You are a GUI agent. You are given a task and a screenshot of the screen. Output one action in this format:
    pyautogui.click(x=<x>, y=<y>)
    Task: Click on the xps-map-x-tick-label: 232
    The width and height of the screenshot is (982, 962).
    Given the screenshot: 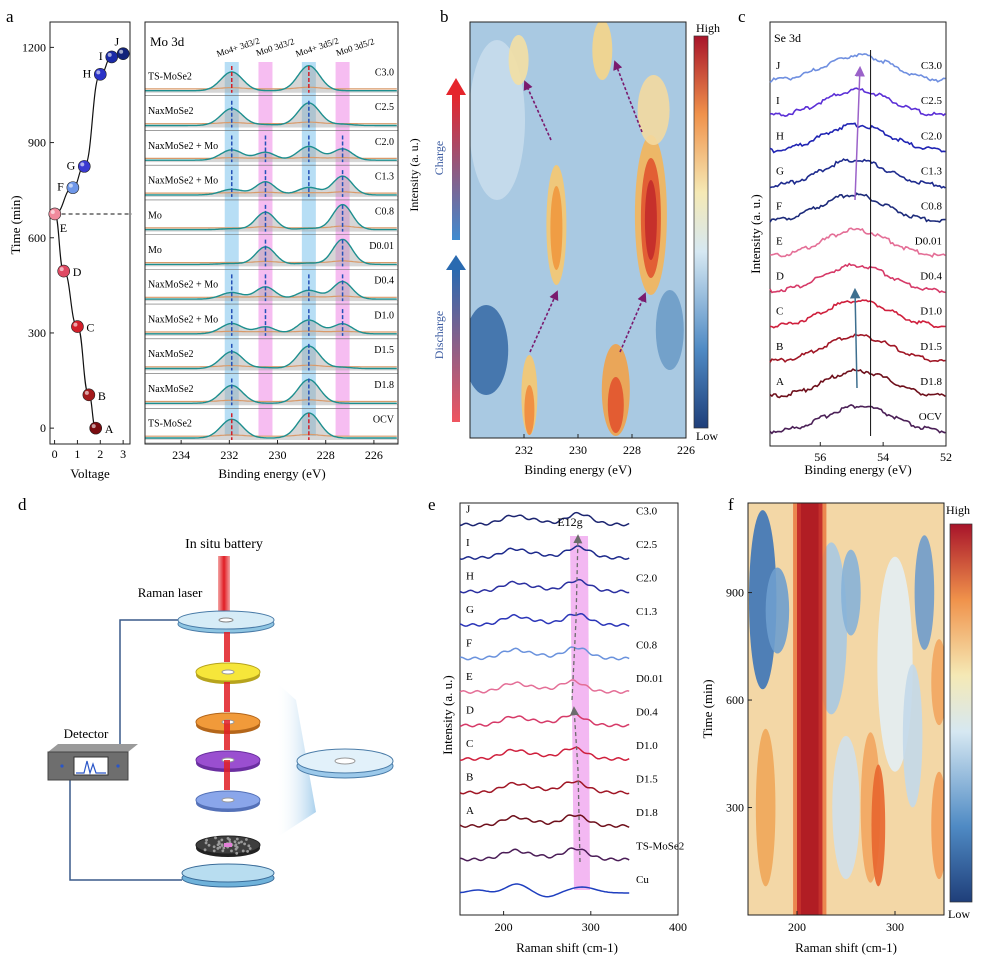 What is the action you would take?
    pyautogui.click(x=524, y=450)
    